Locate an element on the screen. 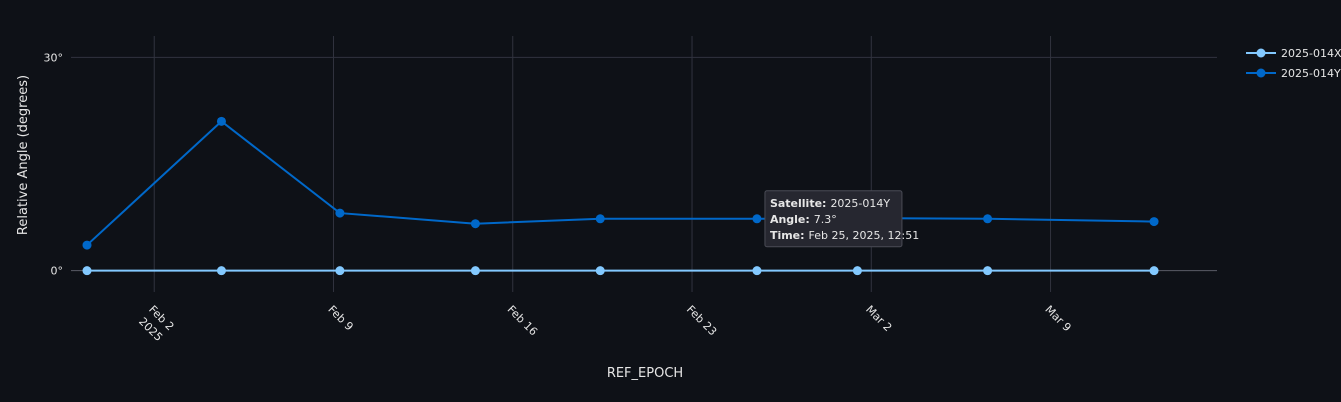  y-tick-label: 30° is located at coordinates (54, 57).